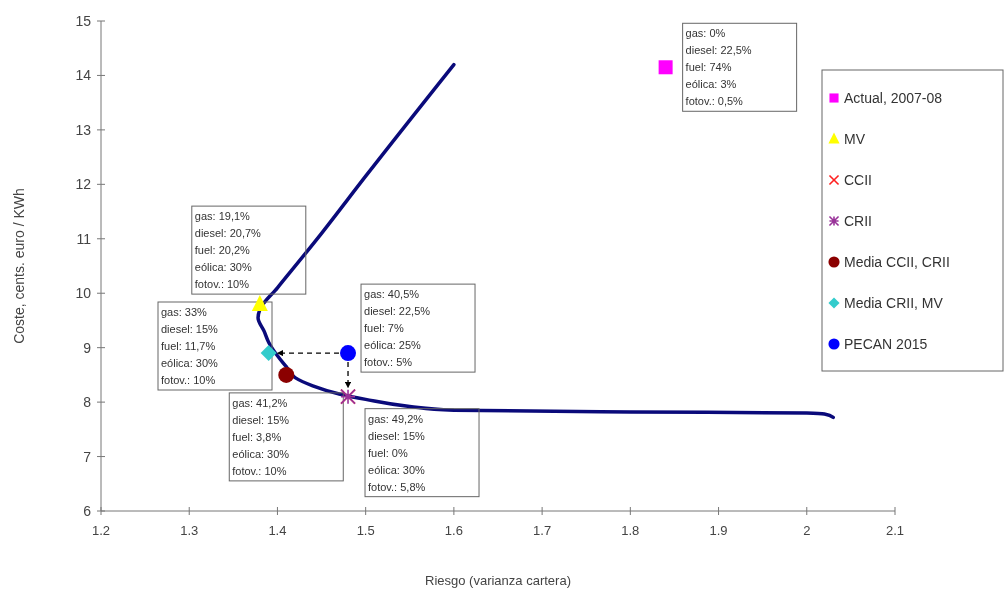 This screenshot has height=595, width=1008. Describe the element at coordinates (87, 347) in the screenshot. I see `y-tick-label: 9` at that location.